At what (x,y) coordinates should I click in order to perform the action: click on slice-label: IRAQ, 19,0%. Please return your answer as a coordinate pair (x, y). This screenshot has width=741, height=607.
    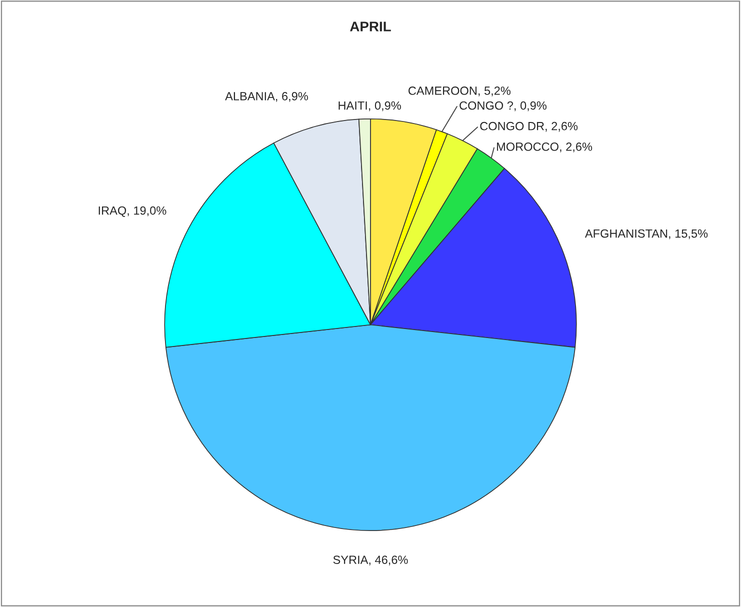
    Looking at the image, I should click on (132, 211).